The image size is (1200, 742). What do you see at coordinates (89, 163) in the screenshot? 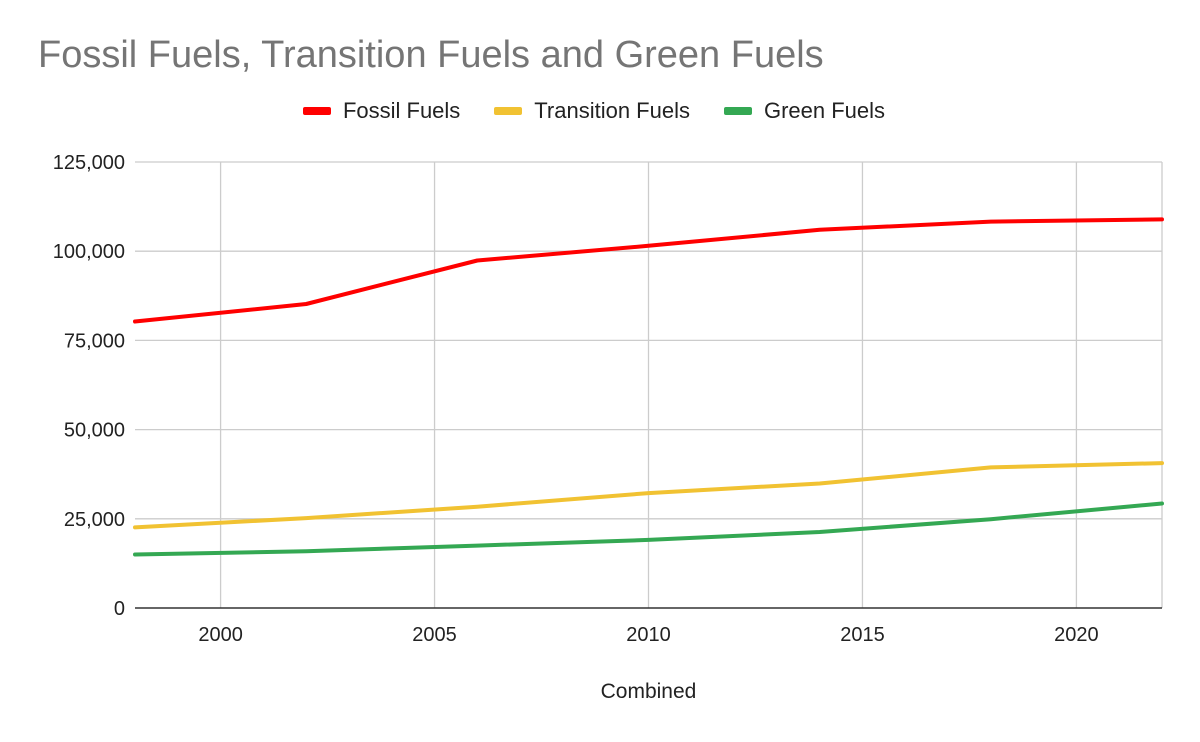
I see `y-tick-label-125000: 125,000` at bounding box center [89, 163].